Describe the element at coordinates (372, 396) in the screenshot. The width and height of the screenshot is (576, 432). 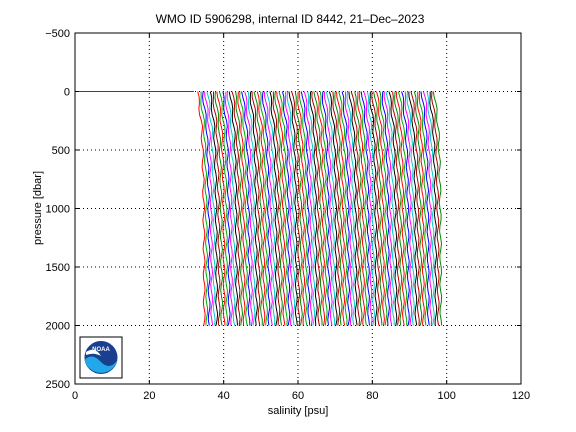
I see `x-tick-label: 80` at that location.